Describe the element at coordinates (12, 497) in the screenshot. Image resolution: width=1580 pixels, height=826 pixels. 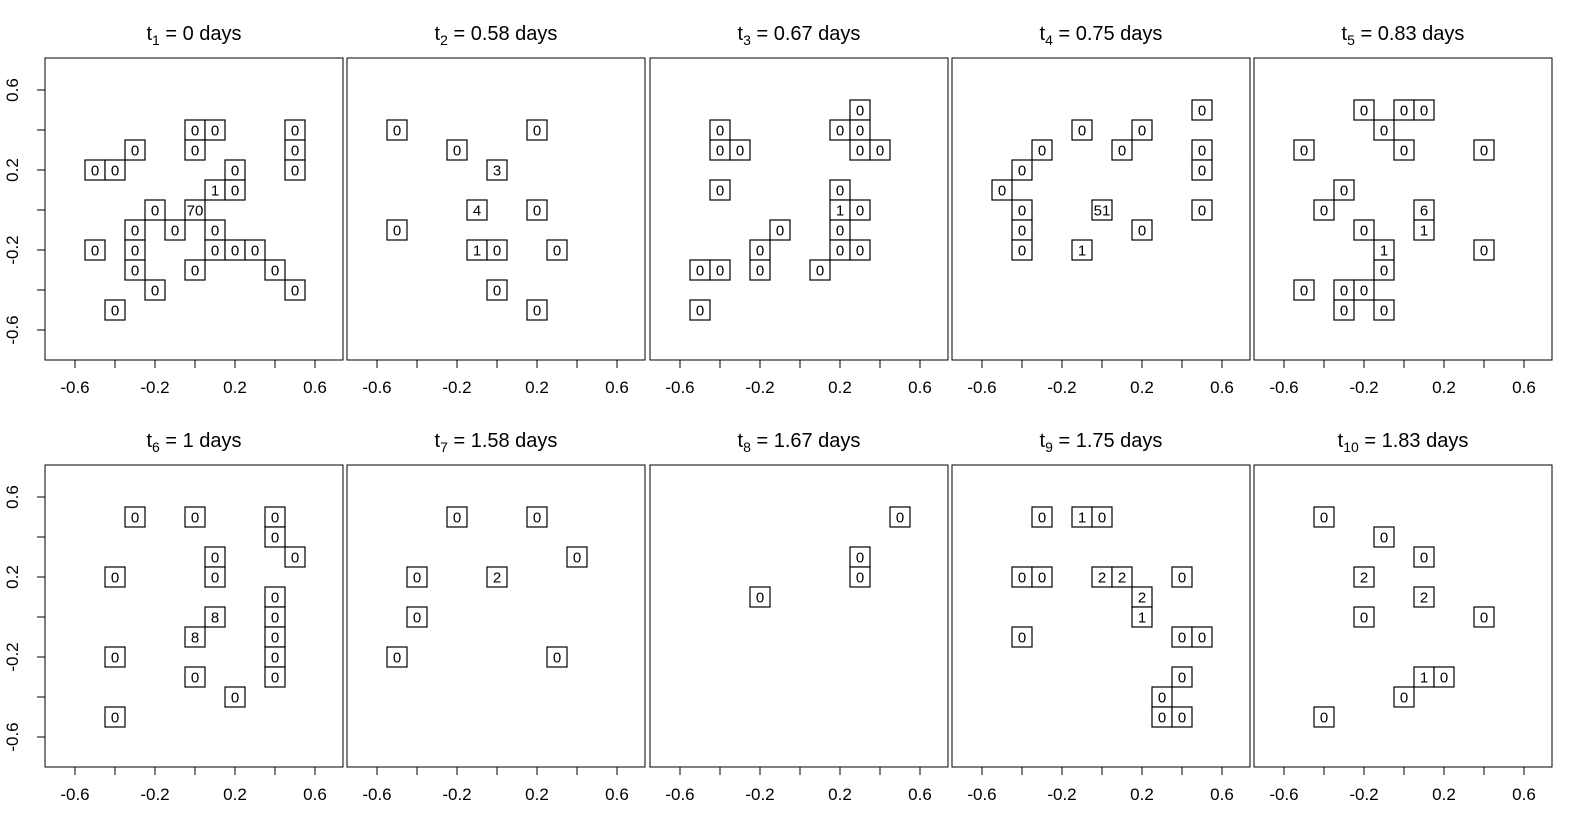
I see `y-tick-label: 0.6` at that location.